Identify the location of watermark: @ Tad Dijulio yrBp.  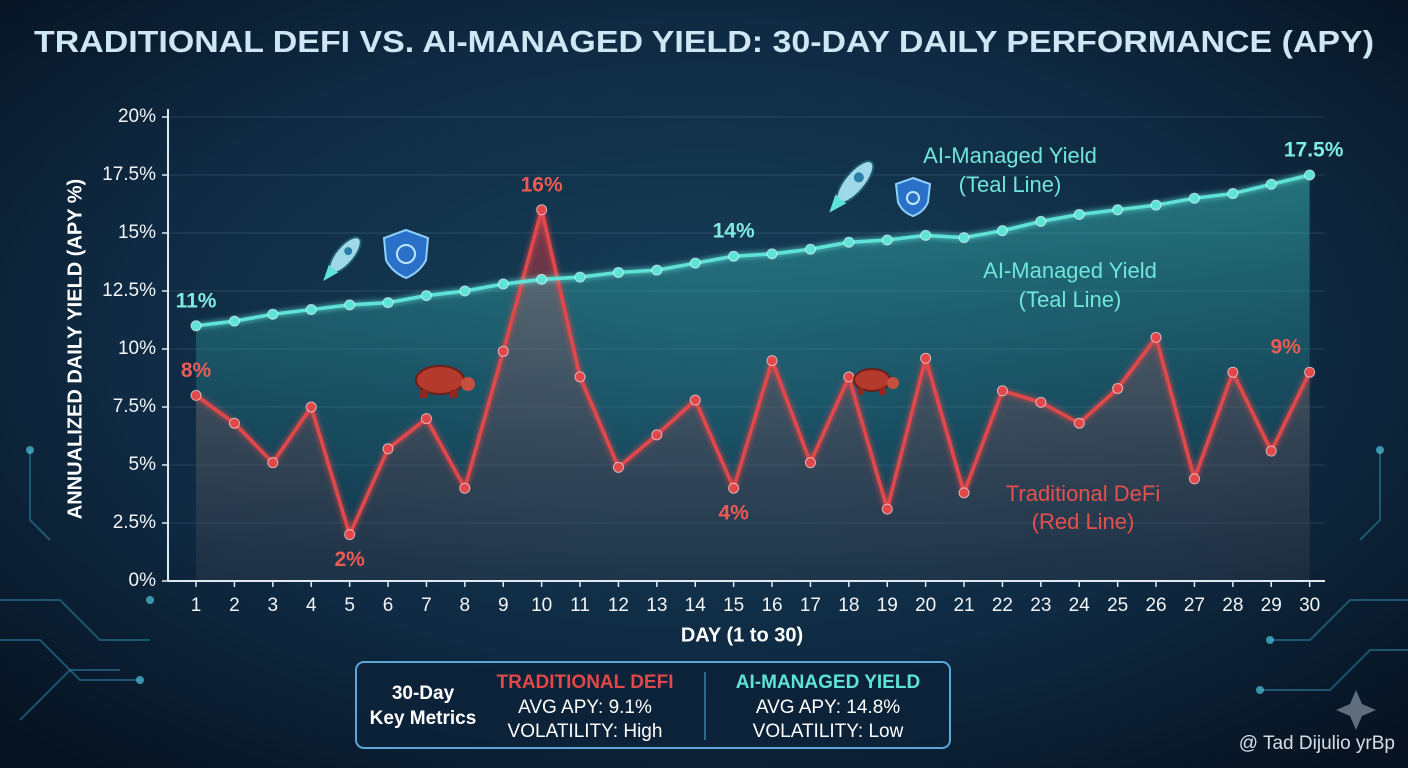
(1317, 743).